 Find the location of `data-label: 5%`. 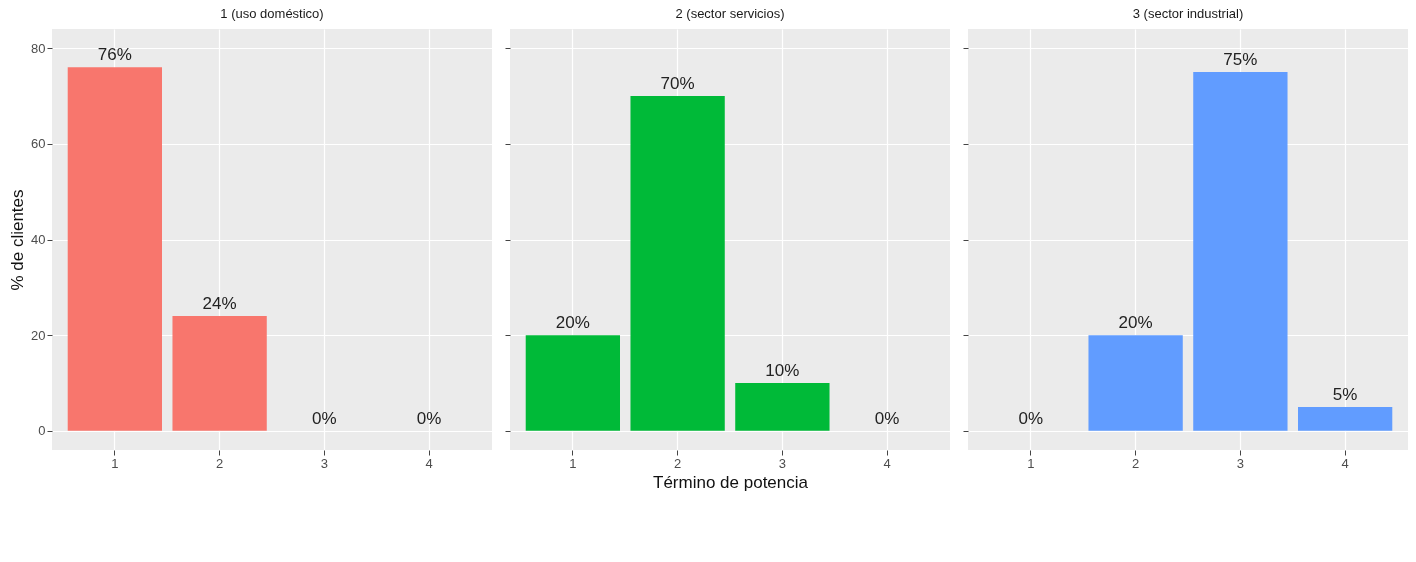

data-label: 5% is located at coordinates (1345, 394).